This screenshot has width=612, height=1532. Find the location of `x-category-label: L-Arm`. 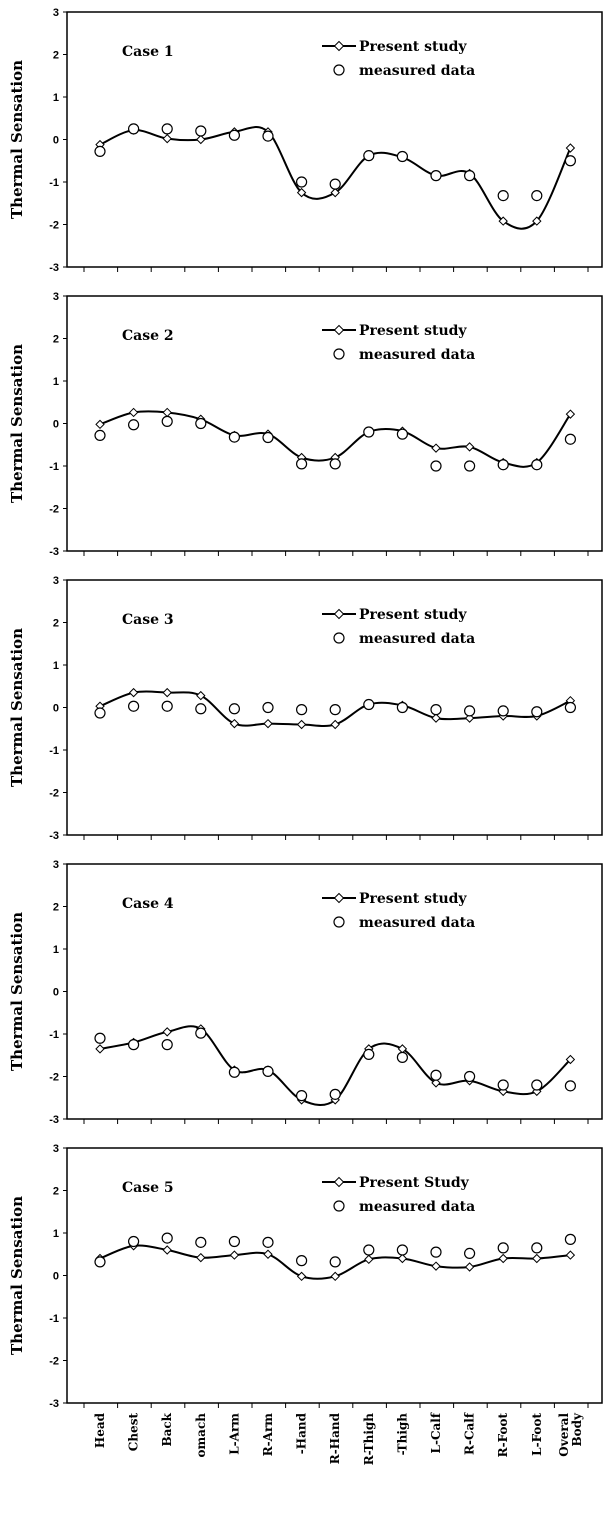

x-category-label: L-Arm is located at coordinates (234, 1434).